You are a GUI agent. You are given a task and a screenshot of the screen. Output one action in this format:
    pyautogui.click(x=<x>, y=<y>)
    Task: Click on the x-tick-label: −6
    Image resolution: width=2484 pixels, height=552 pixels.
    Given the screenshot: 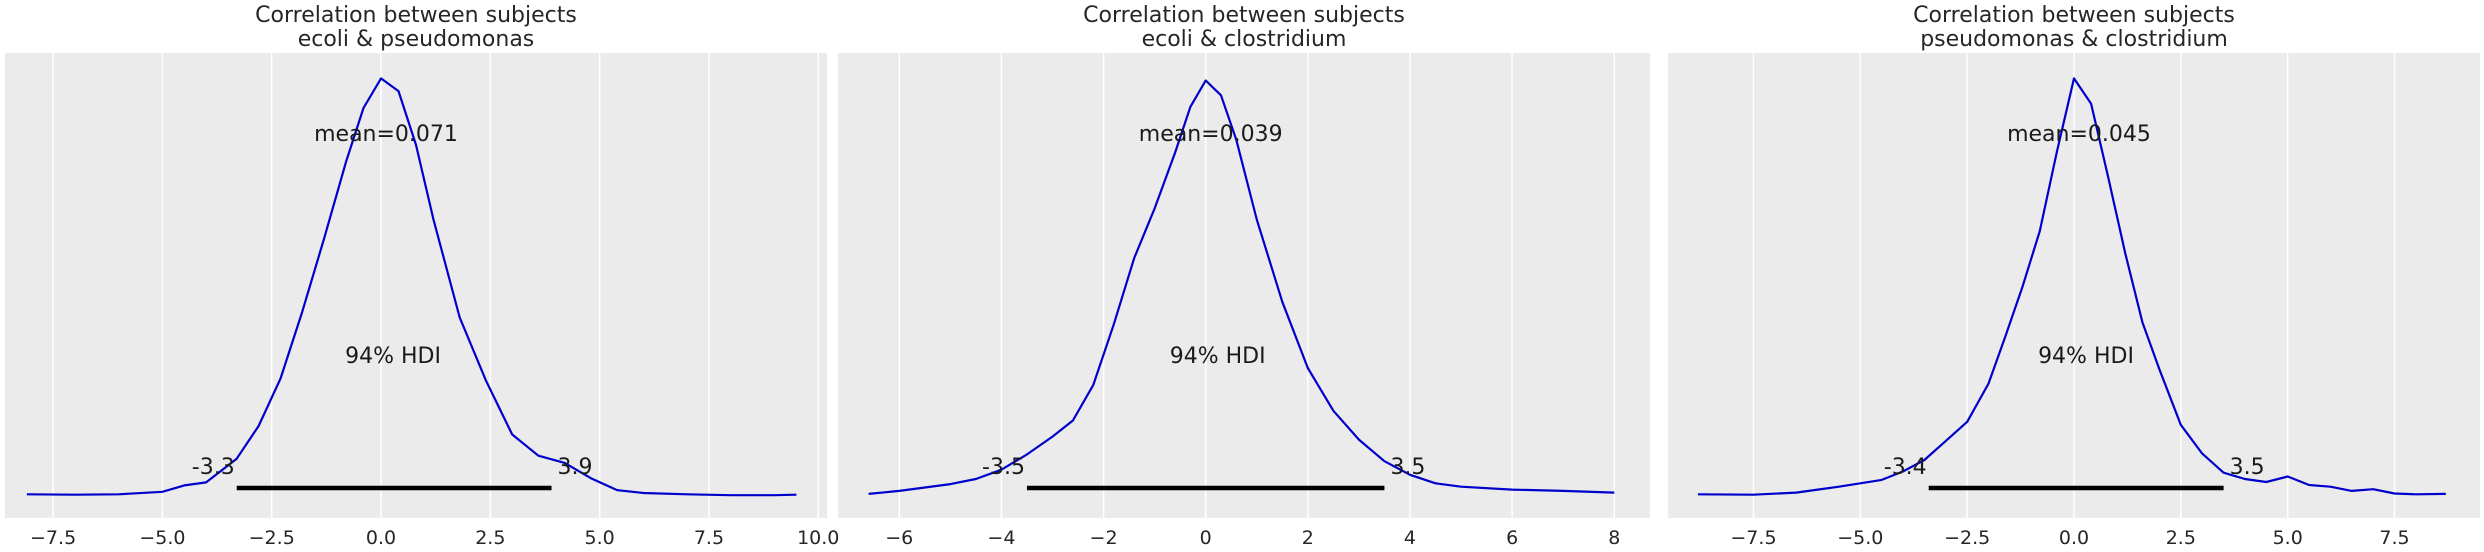 What is the action you would take?
    pyautogui.click(x=899, y=538)
    